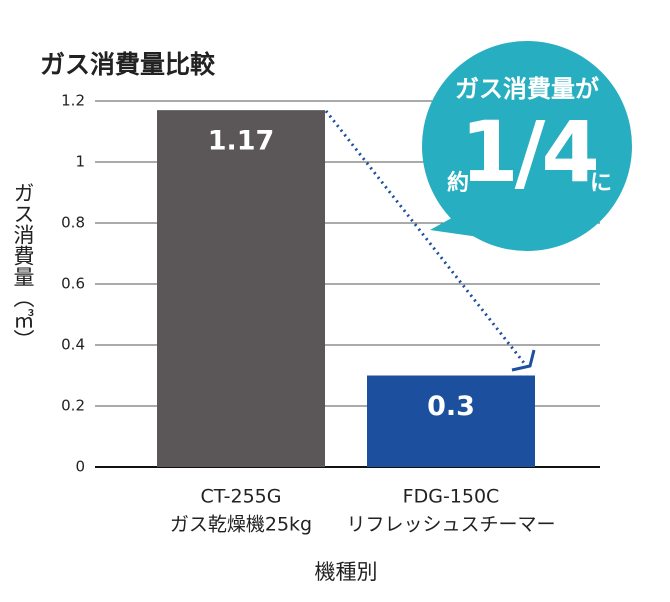 This screenshot has height=602, width=670. What do you see at coordinates (23, 266) in the screenshot?
I see `y-axis-label: ガス消費量（㎥）` at bounding box center [23, 266].